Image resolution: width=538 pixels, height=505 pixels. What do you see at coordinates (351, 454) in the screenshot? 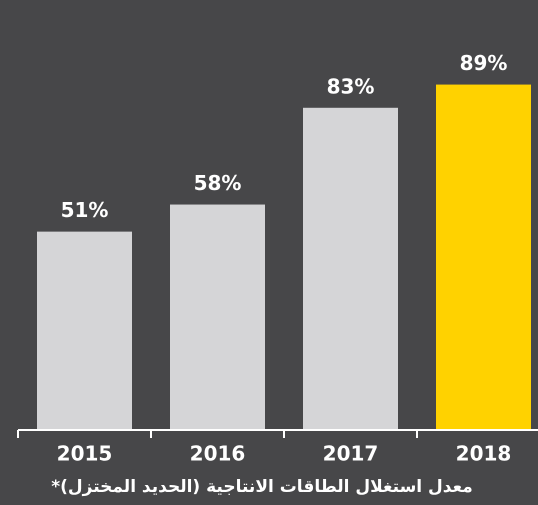
I see `x-tick-label: 2017` at bounding box center [351, 454].